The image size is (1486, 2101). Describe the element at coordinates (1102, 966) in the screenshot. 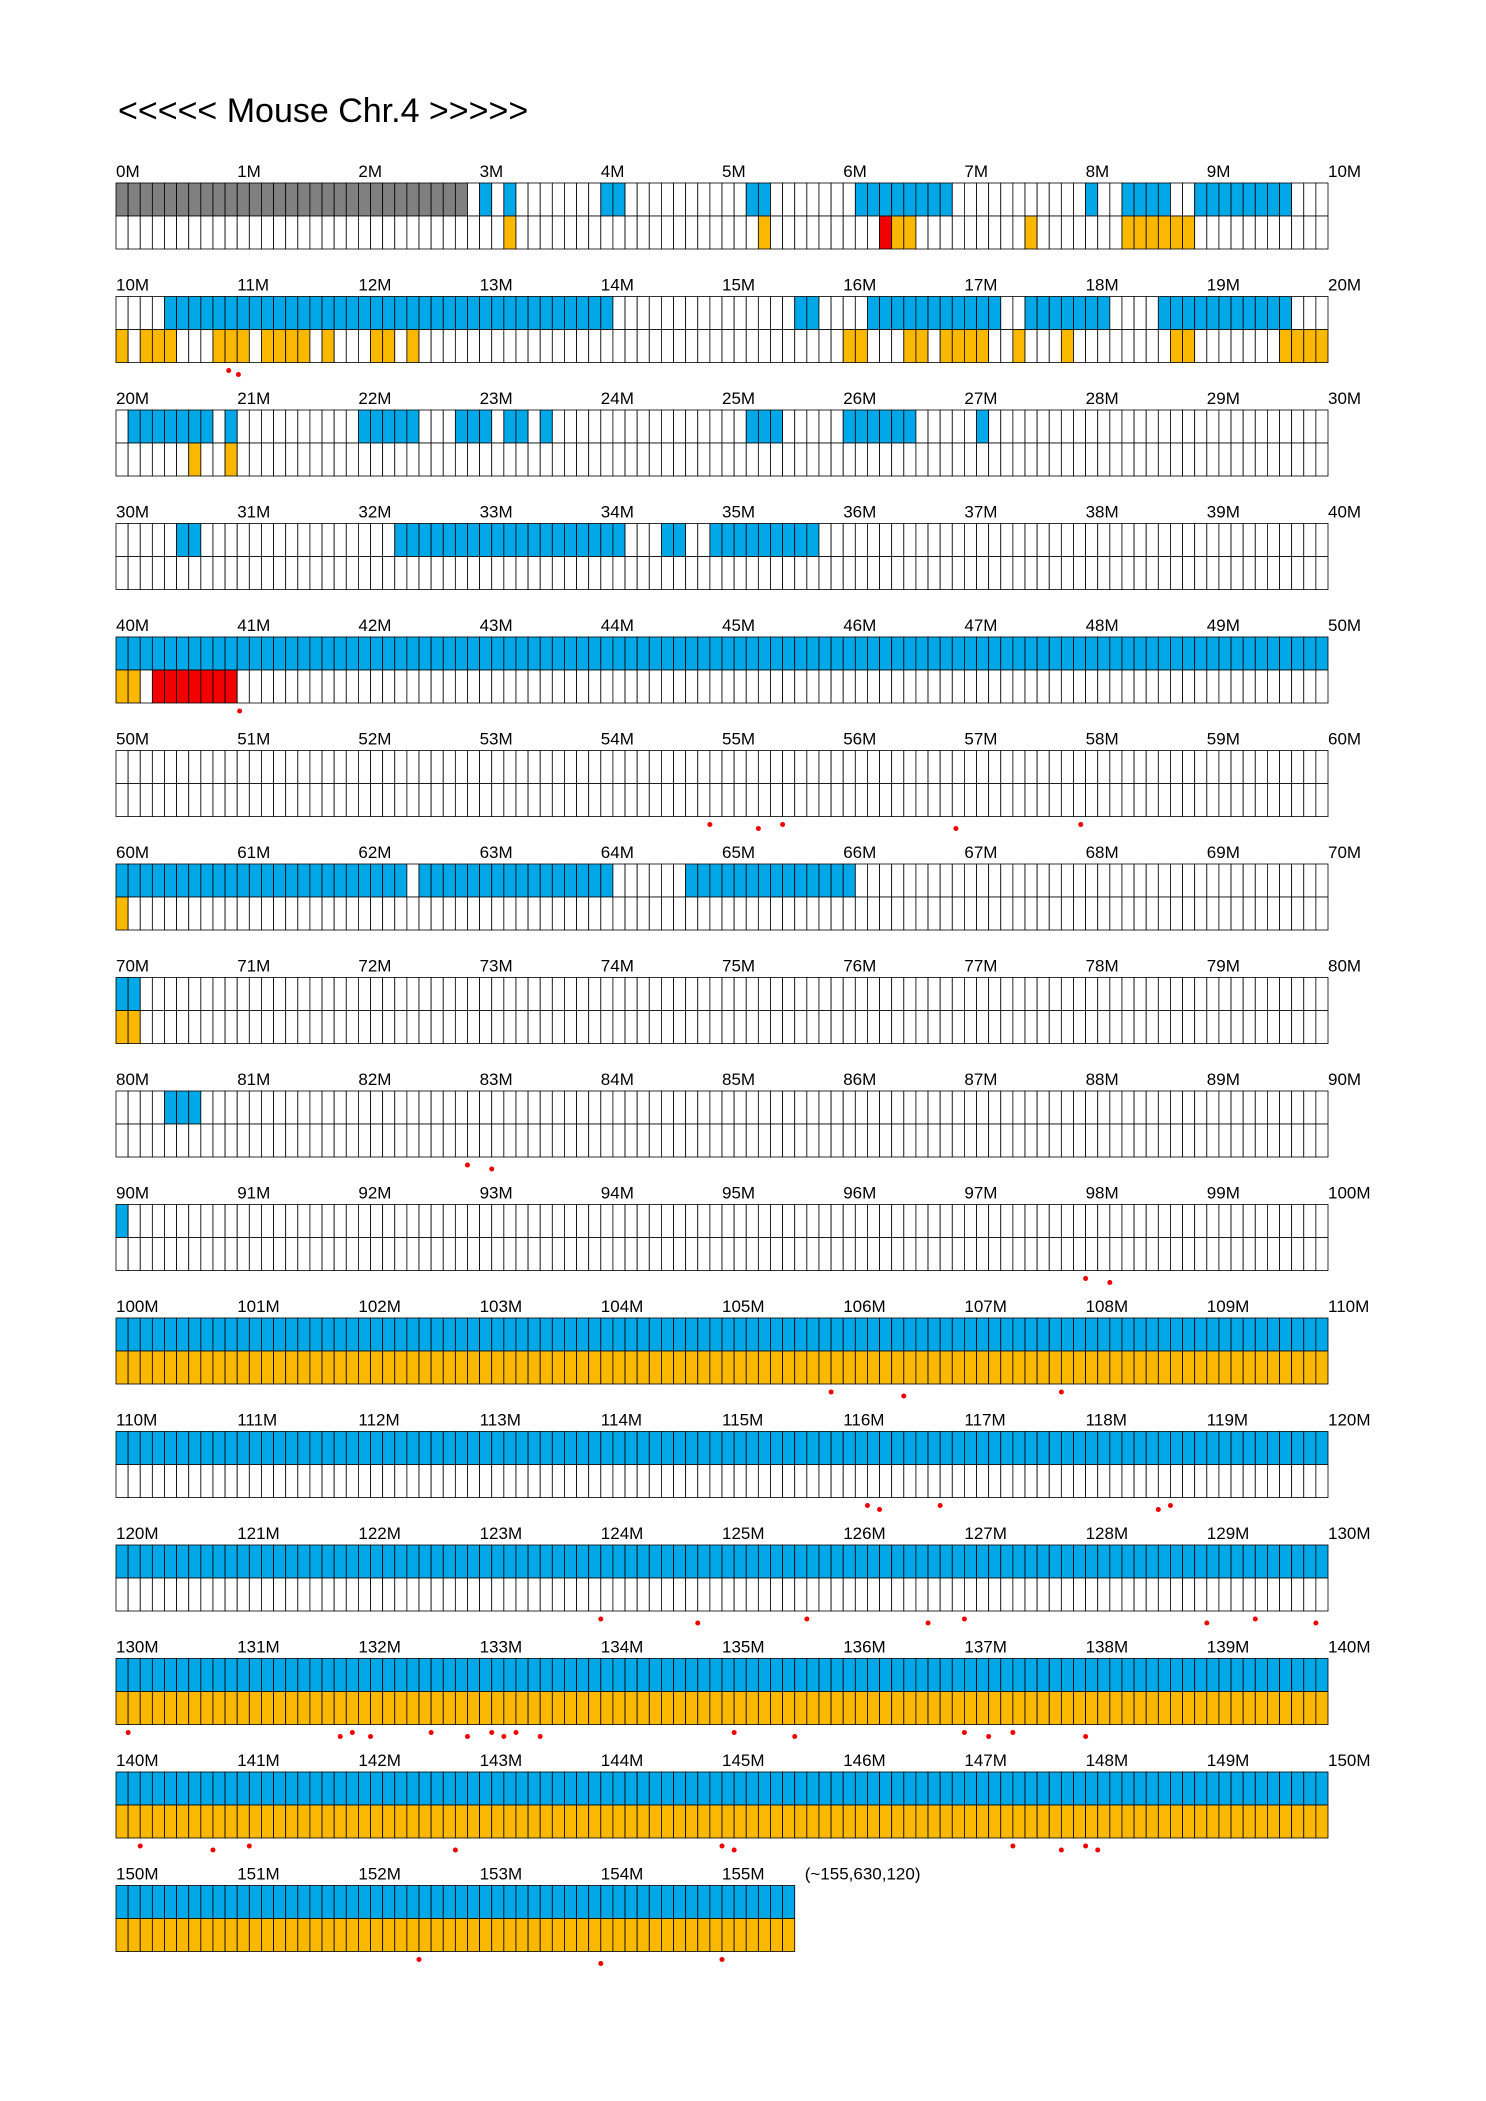

I see `tick-label: 78M` at that location.